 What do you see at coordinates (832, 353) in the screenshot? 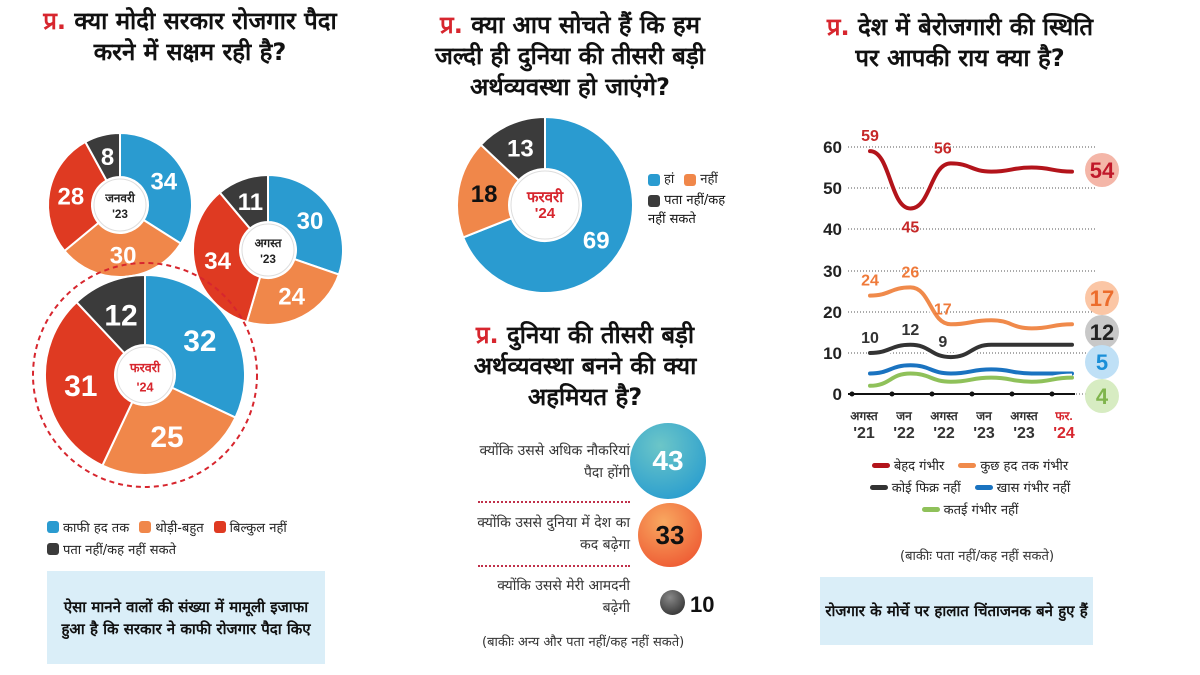
I see `y-tick-label: 10` at bounding box center [832, 353].